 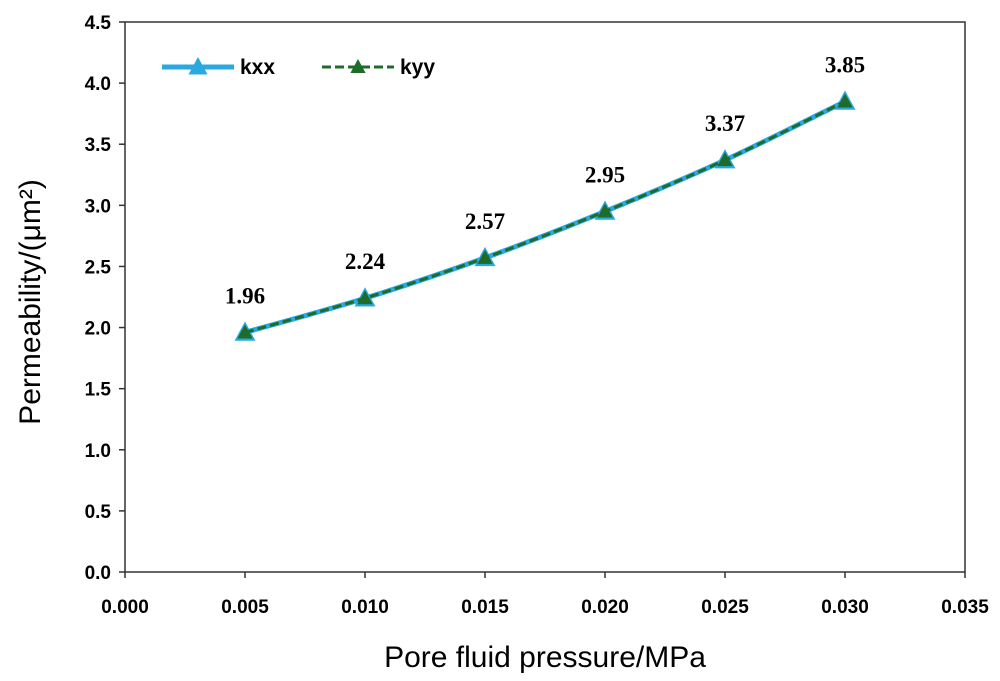 I want to click on data-label: 1.96, so click(x=245, y=295).